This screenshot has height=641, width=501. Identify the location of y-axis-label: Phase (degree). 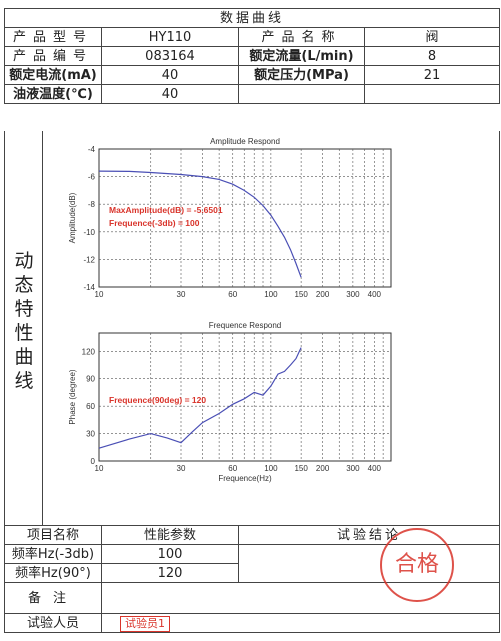
(72, 396).